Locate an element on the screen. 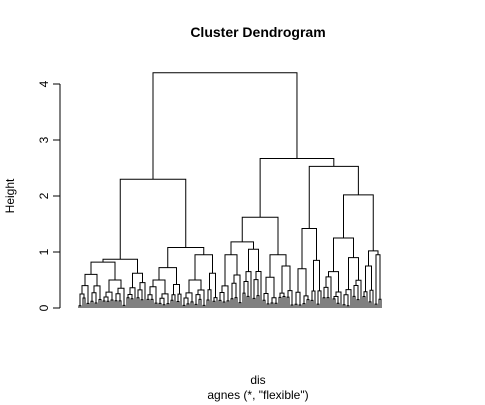 Image resolution: width=485 pixels, height=405 pixels. chart-title: Cluster Dendrogram is located at coordinates (257, 32).